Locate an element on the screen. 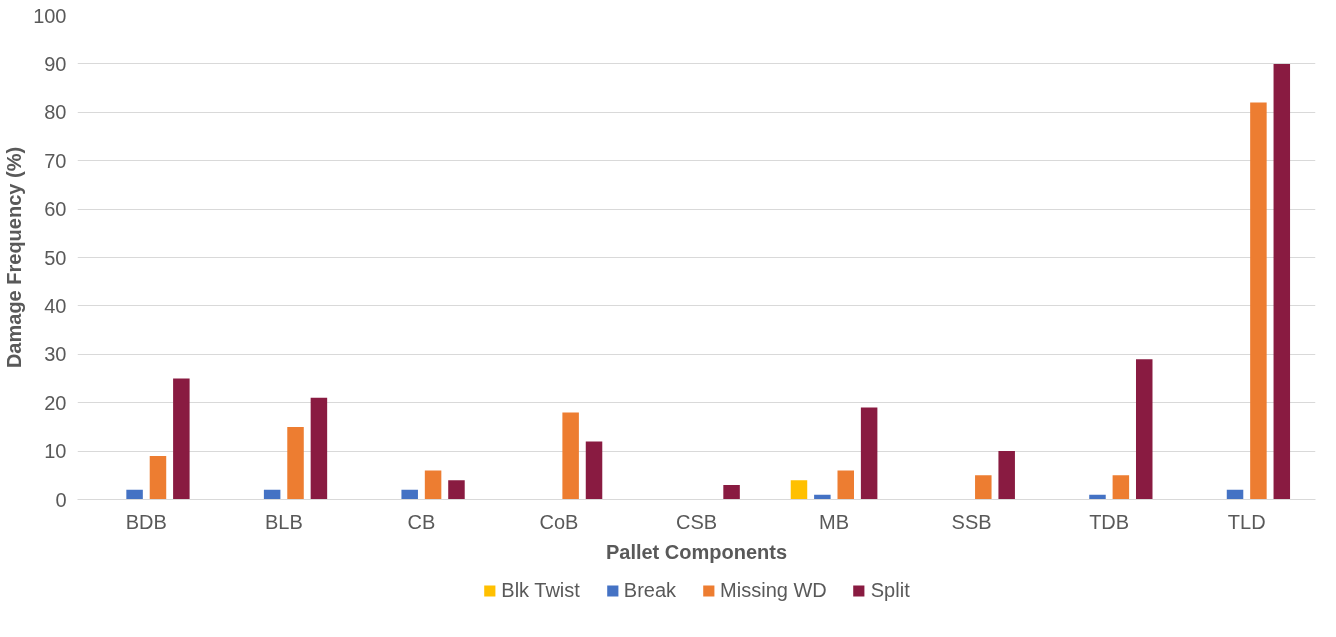 This screenshot has height=637, width=1336. legend-label: Split is located at coordinates (890, 590).